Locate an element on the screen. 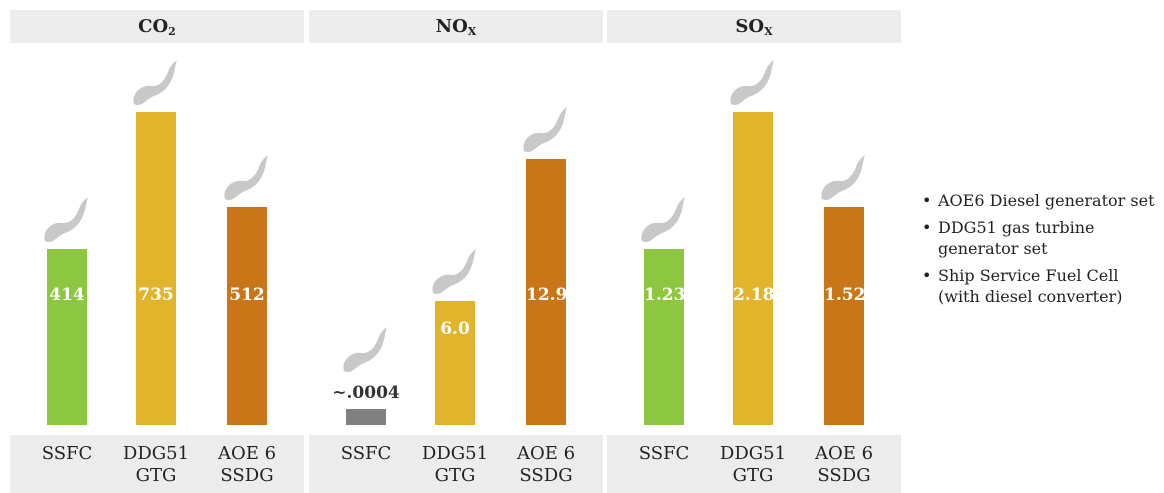 The height and width of the screenshot is (493, 1164). bar: 1.52 is located at coordinates (845, 316).